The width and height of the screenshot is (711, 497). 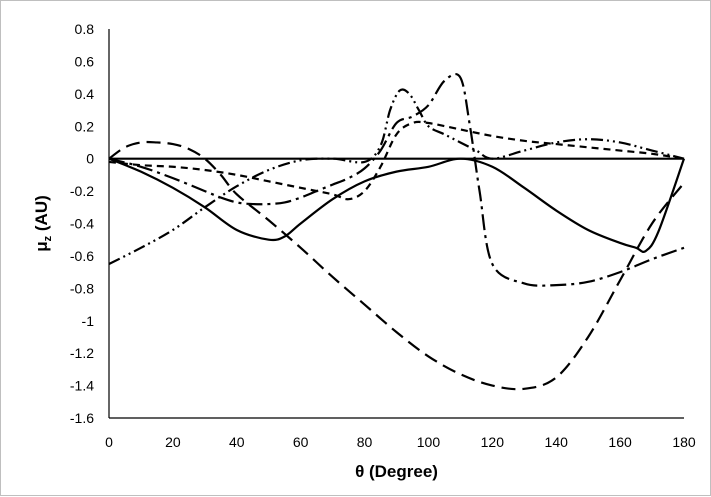 I want to click on y-axis-title-subscript: z, so click(x=48, y=238).